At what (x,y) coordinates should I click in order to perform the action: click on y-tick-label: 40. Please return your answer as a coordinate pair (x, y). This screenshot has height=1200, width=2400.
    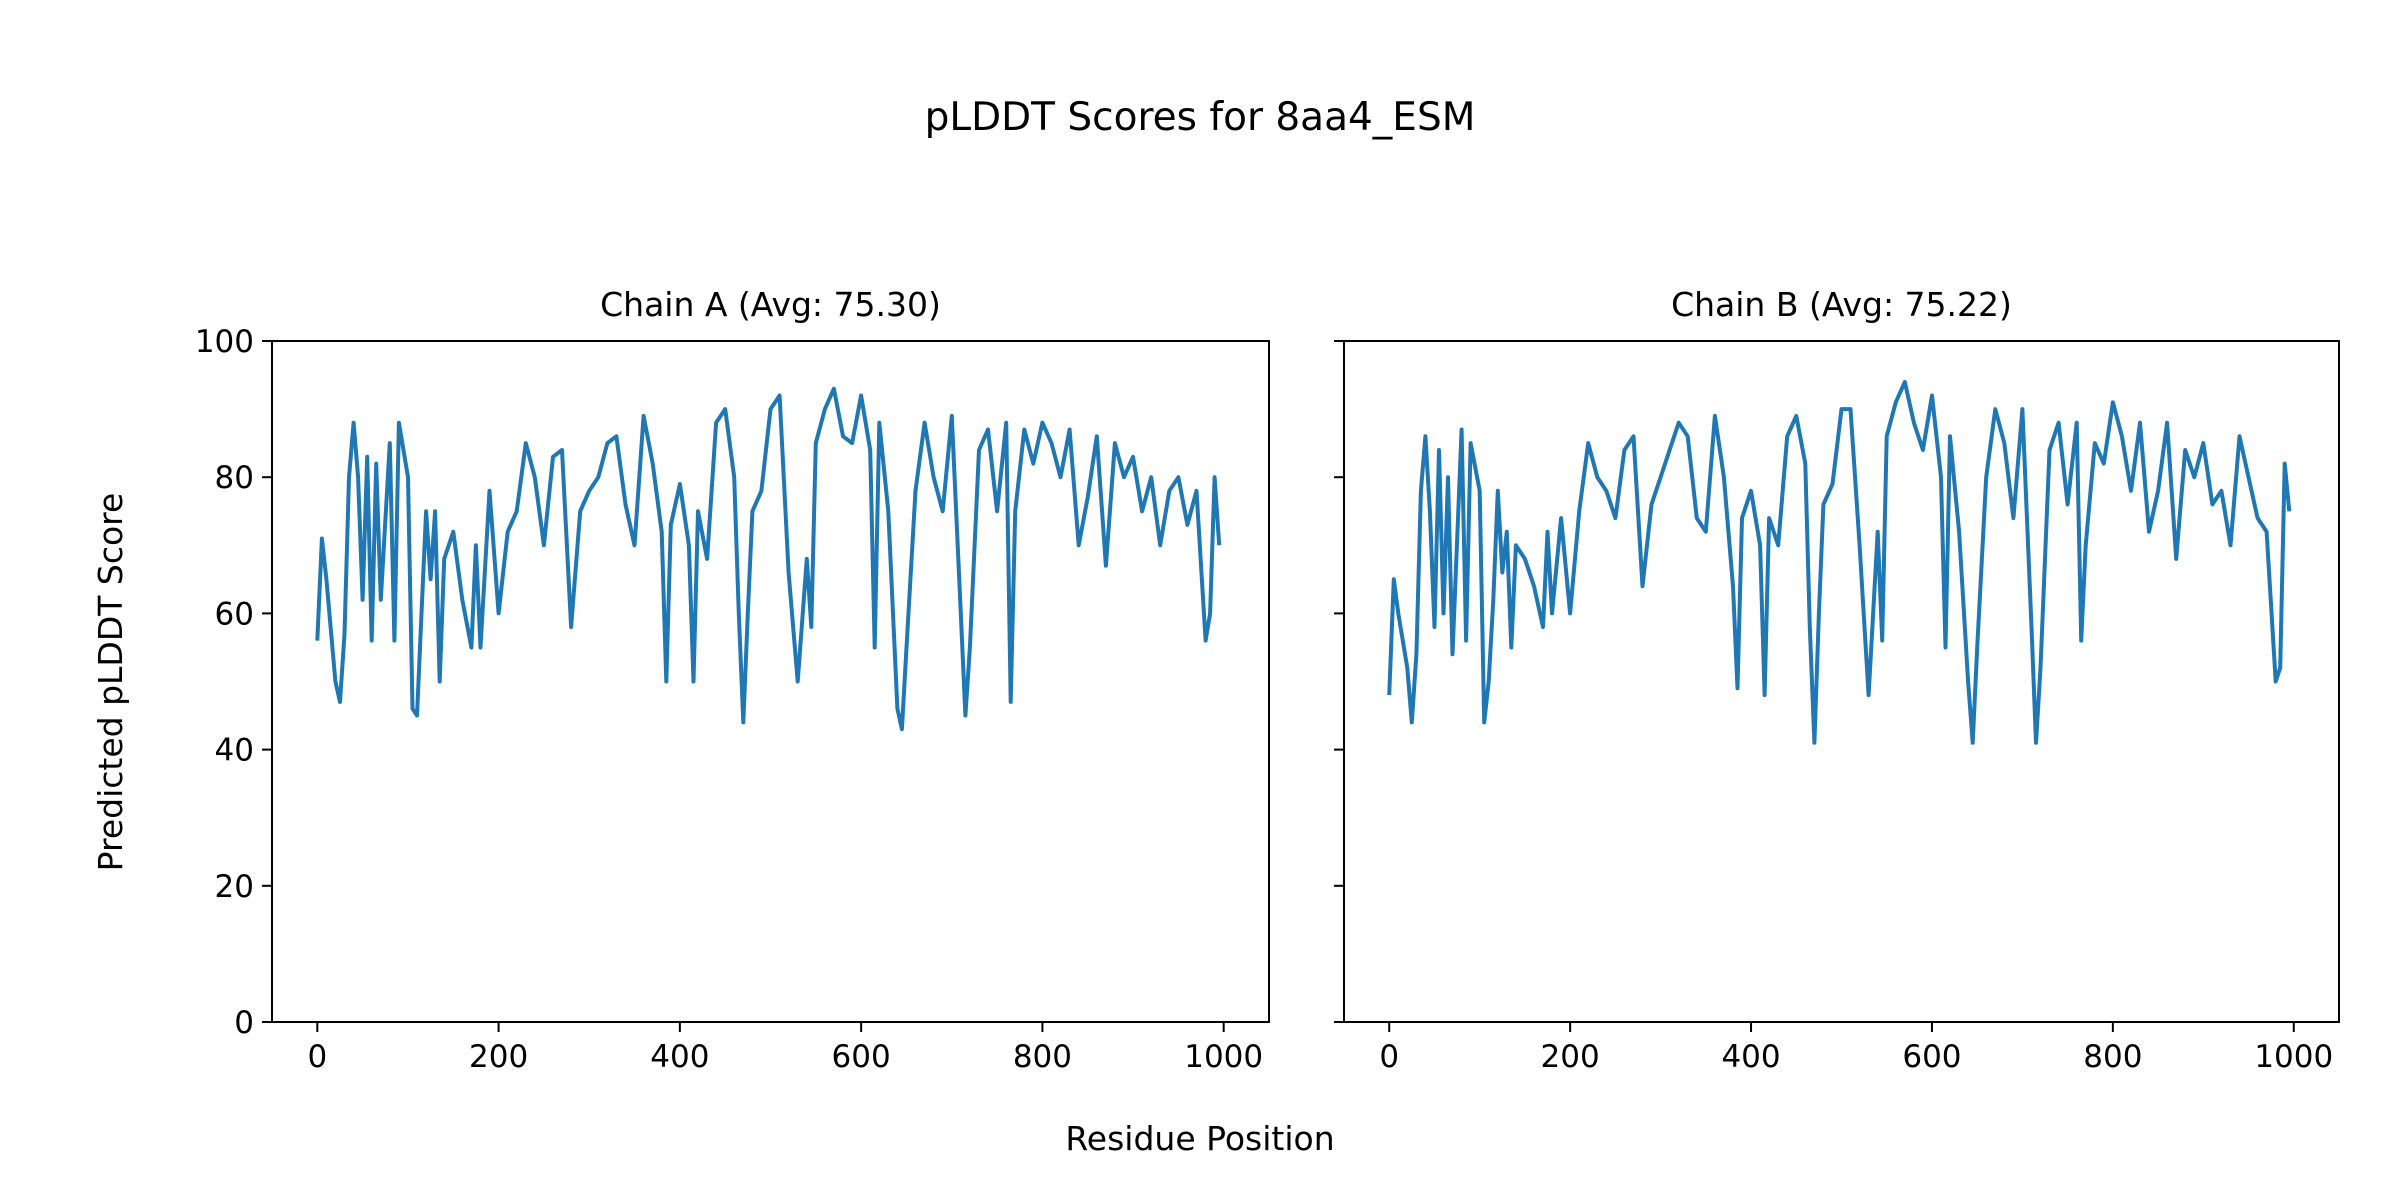
    Looking at the image, I should click on (234, 751).